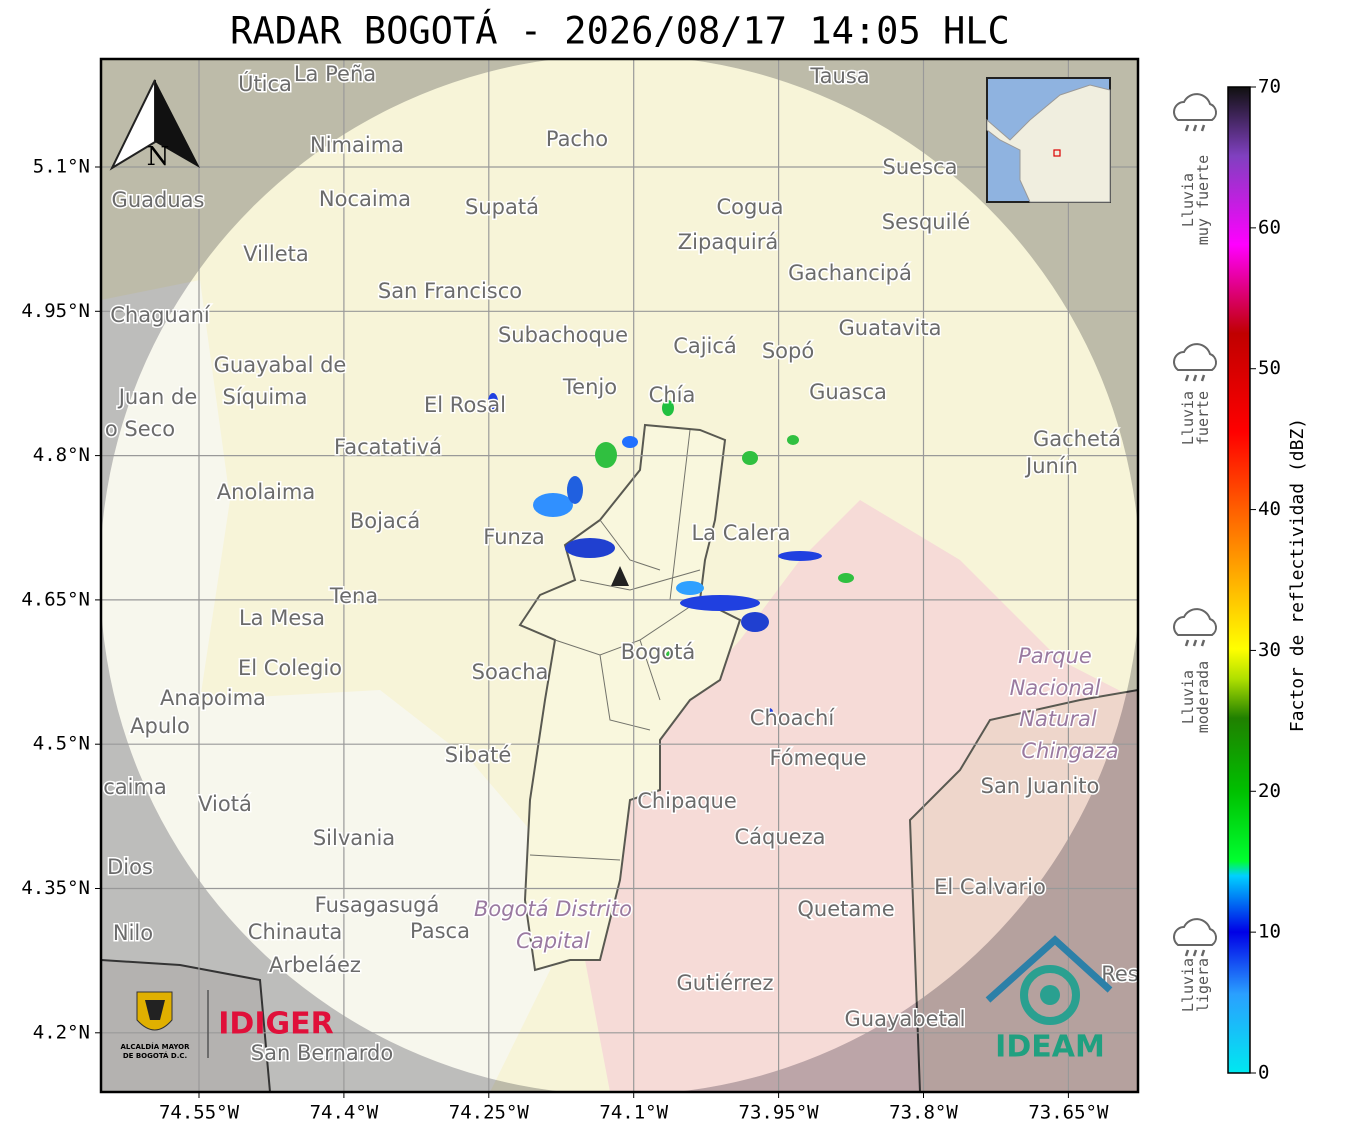 This screenshot has height=1139, width=1349. Describe the element at coordinates (282, 618) in the screenshot. I see `place-label: La Mesa` at that location.